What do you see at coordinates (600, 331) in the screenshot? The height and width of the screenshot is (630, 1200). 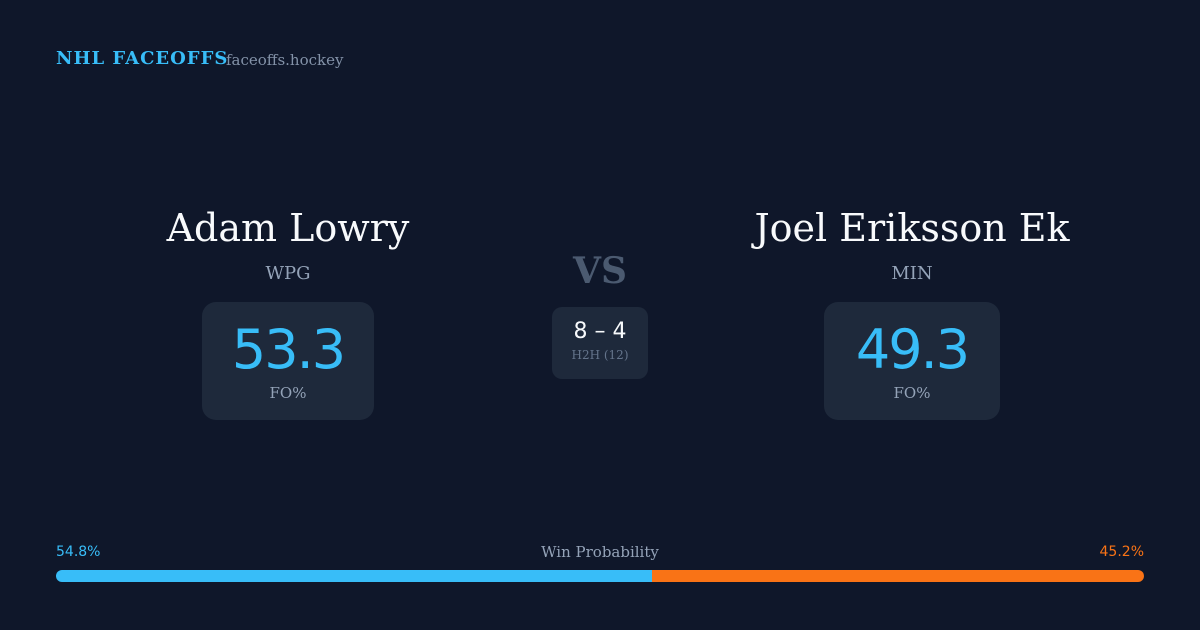 I see `h2h-score: 8 – 4` at bounding box center [600, 331].